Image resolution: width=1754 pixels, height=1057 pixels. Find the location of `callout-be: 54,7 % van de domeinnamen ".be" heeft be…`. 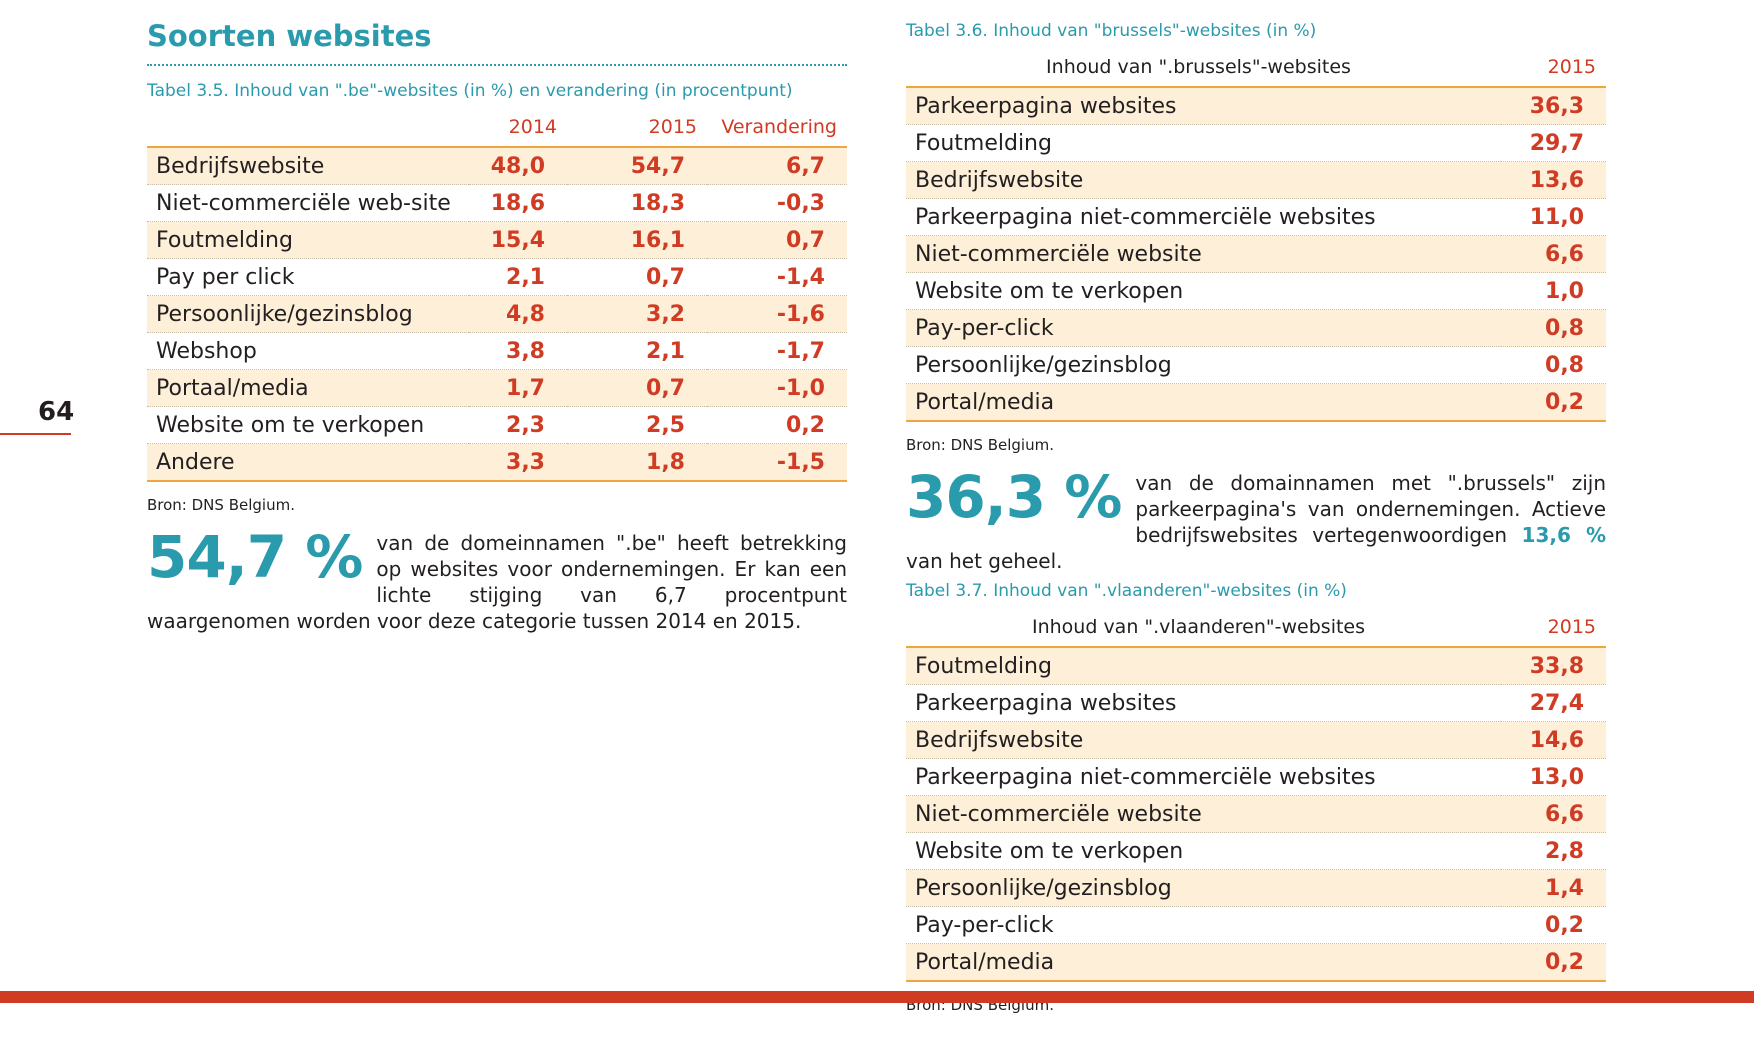

callout-be: 54,7 % van de domeinnamen ".be" heeft be… is located at coordinates (497, 578).